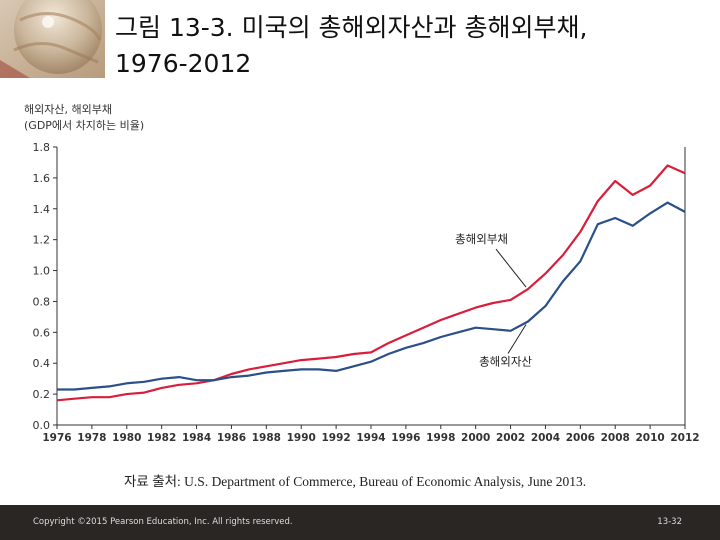  Describe the element at coordinates (84, 118) in the screenshot. I see `y-axis-title: 해외자산, 해외부채 (GDP에서 차지하는 비율)` at that location.